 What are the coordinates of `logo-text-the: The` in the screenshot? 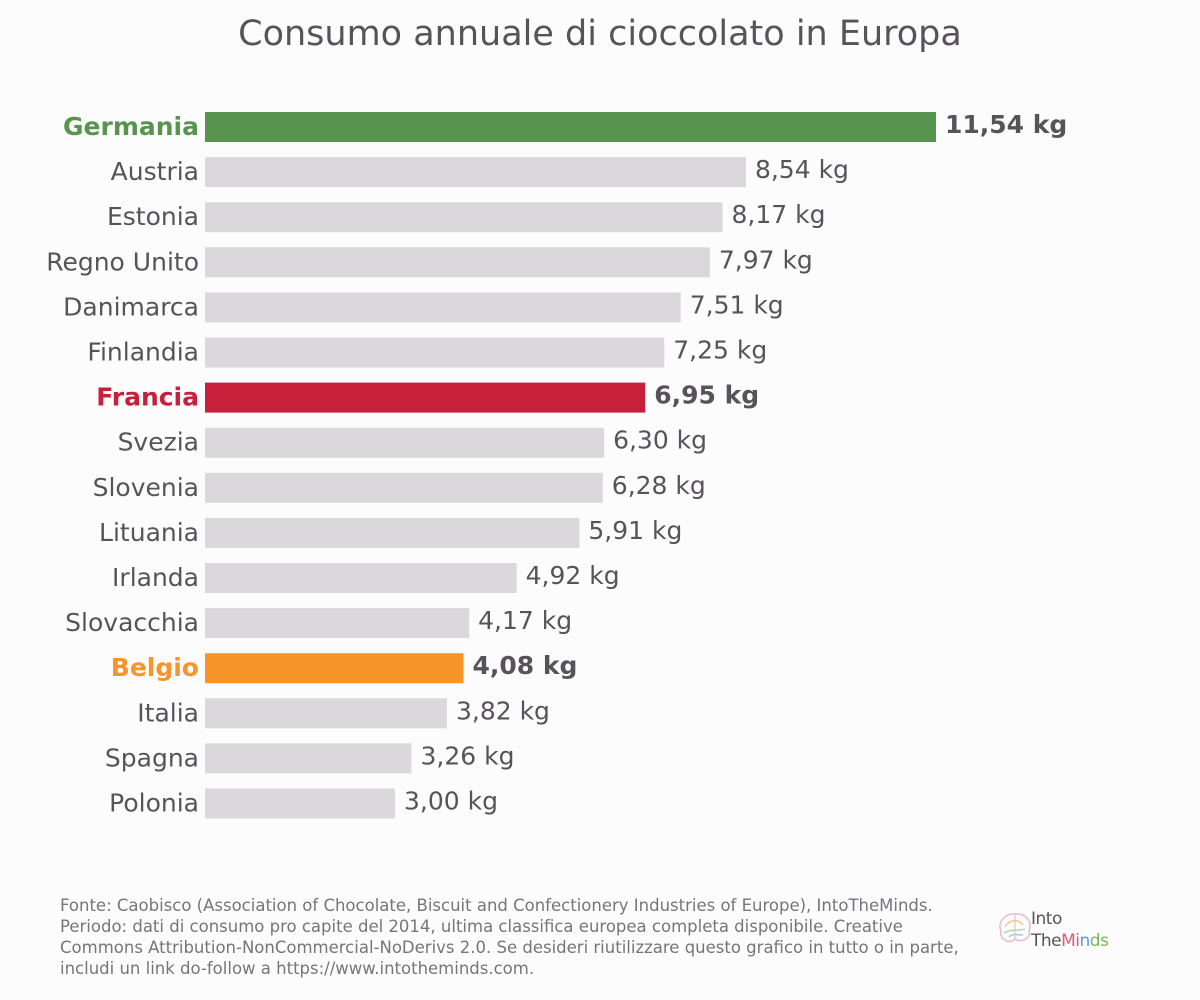 It's located at (1046, 941).